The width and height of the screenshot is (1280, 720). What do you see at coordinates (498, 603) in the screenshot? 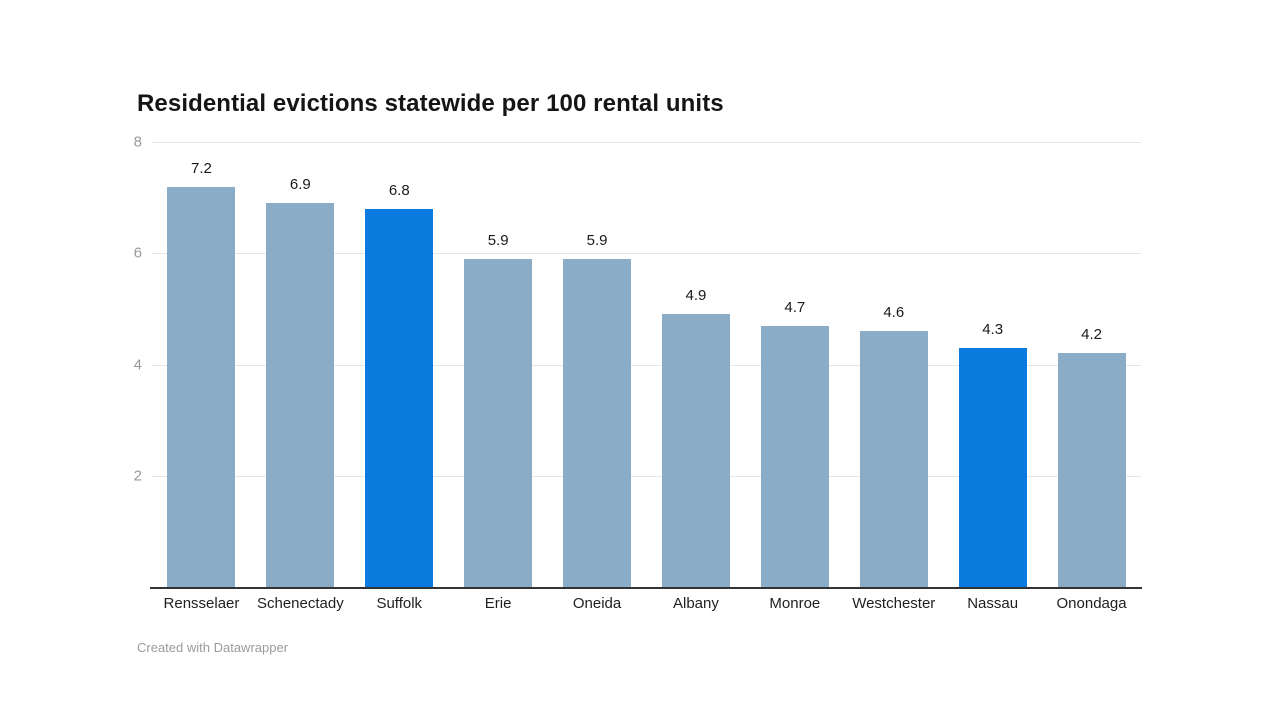
I see `category-label-erie: Erie` at bounding box center [498, 603].